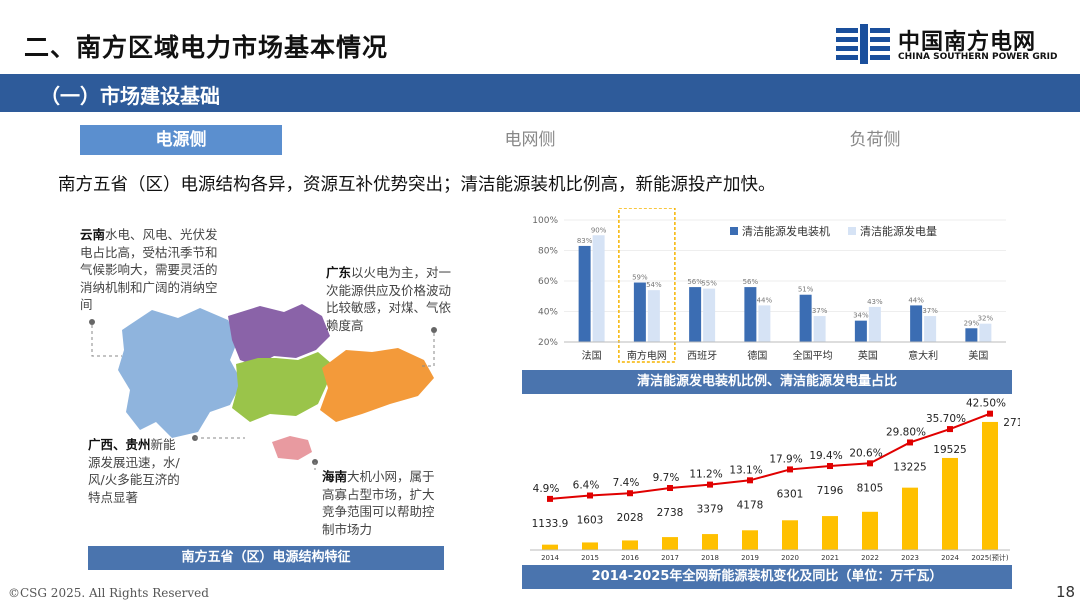 The image size is (1080, 608). I want to click on ratio-label: 6.4%, so click(586, 485).